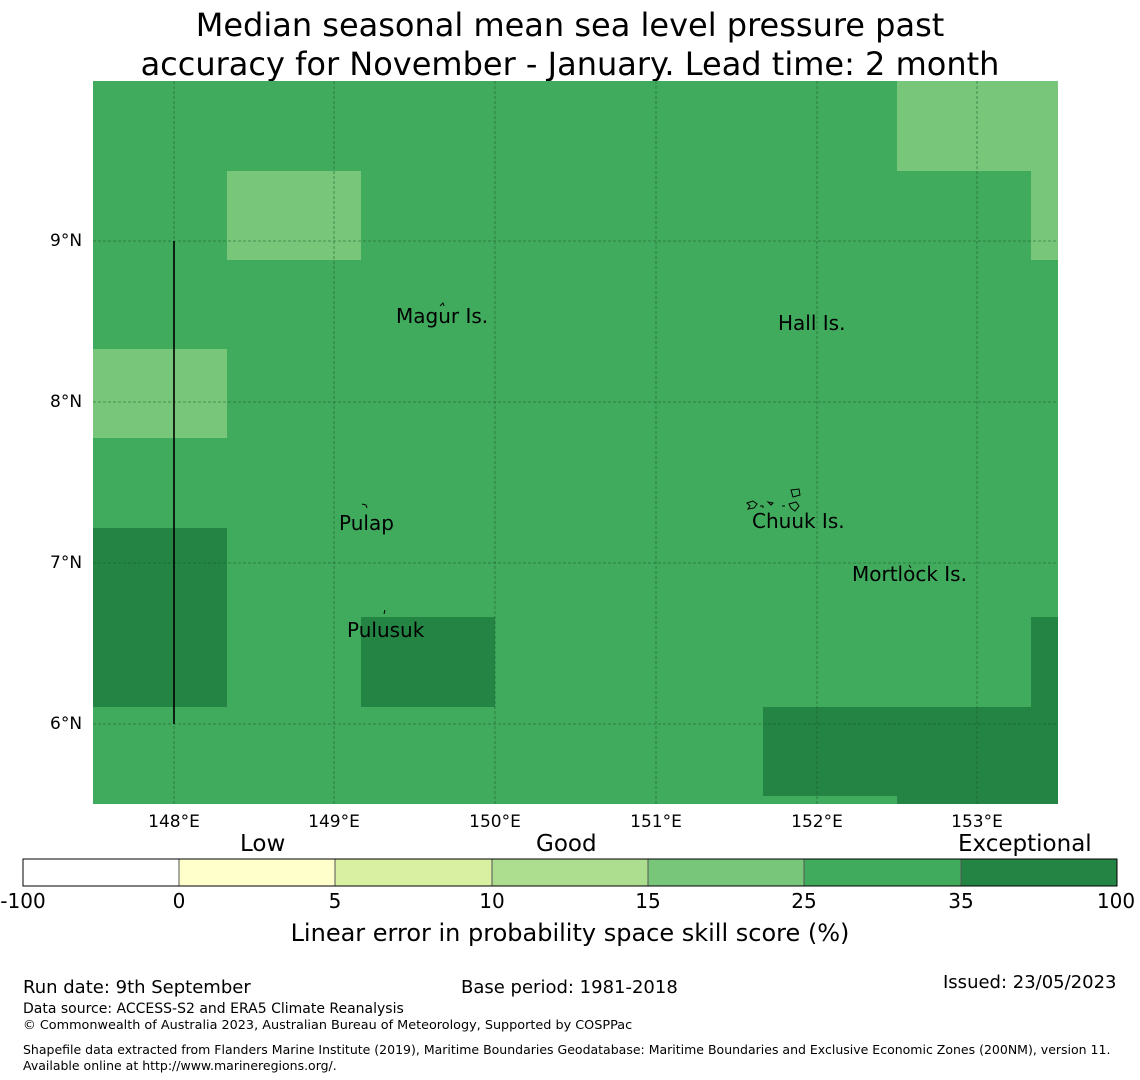  Describe the element at coordinates (1025, 844) in the screenshot. I see `colorbar-category-exceptional: Exceptional` at that location.